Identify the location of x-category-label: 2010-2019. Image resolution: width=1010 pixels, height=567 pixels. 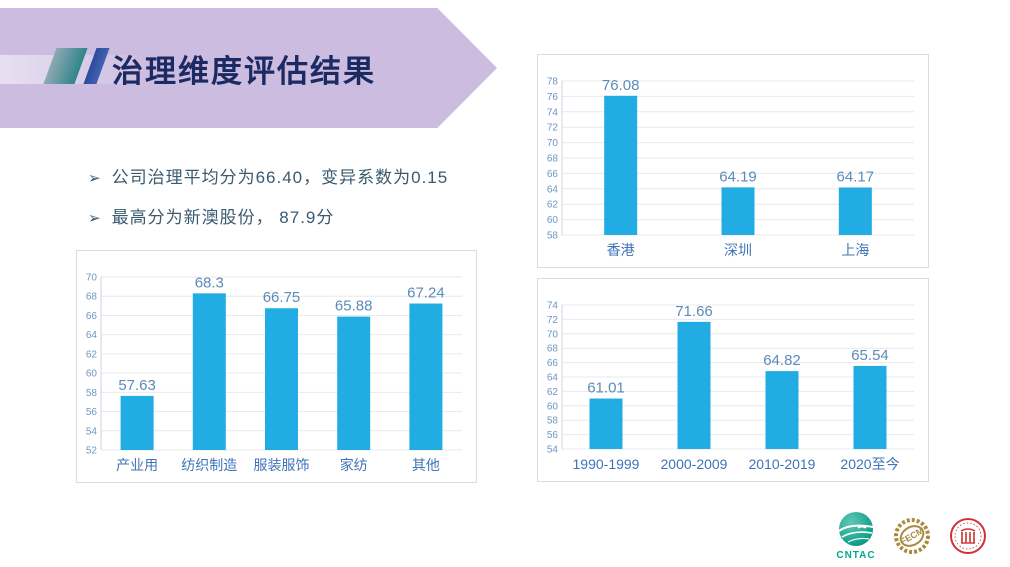
(782, 464).